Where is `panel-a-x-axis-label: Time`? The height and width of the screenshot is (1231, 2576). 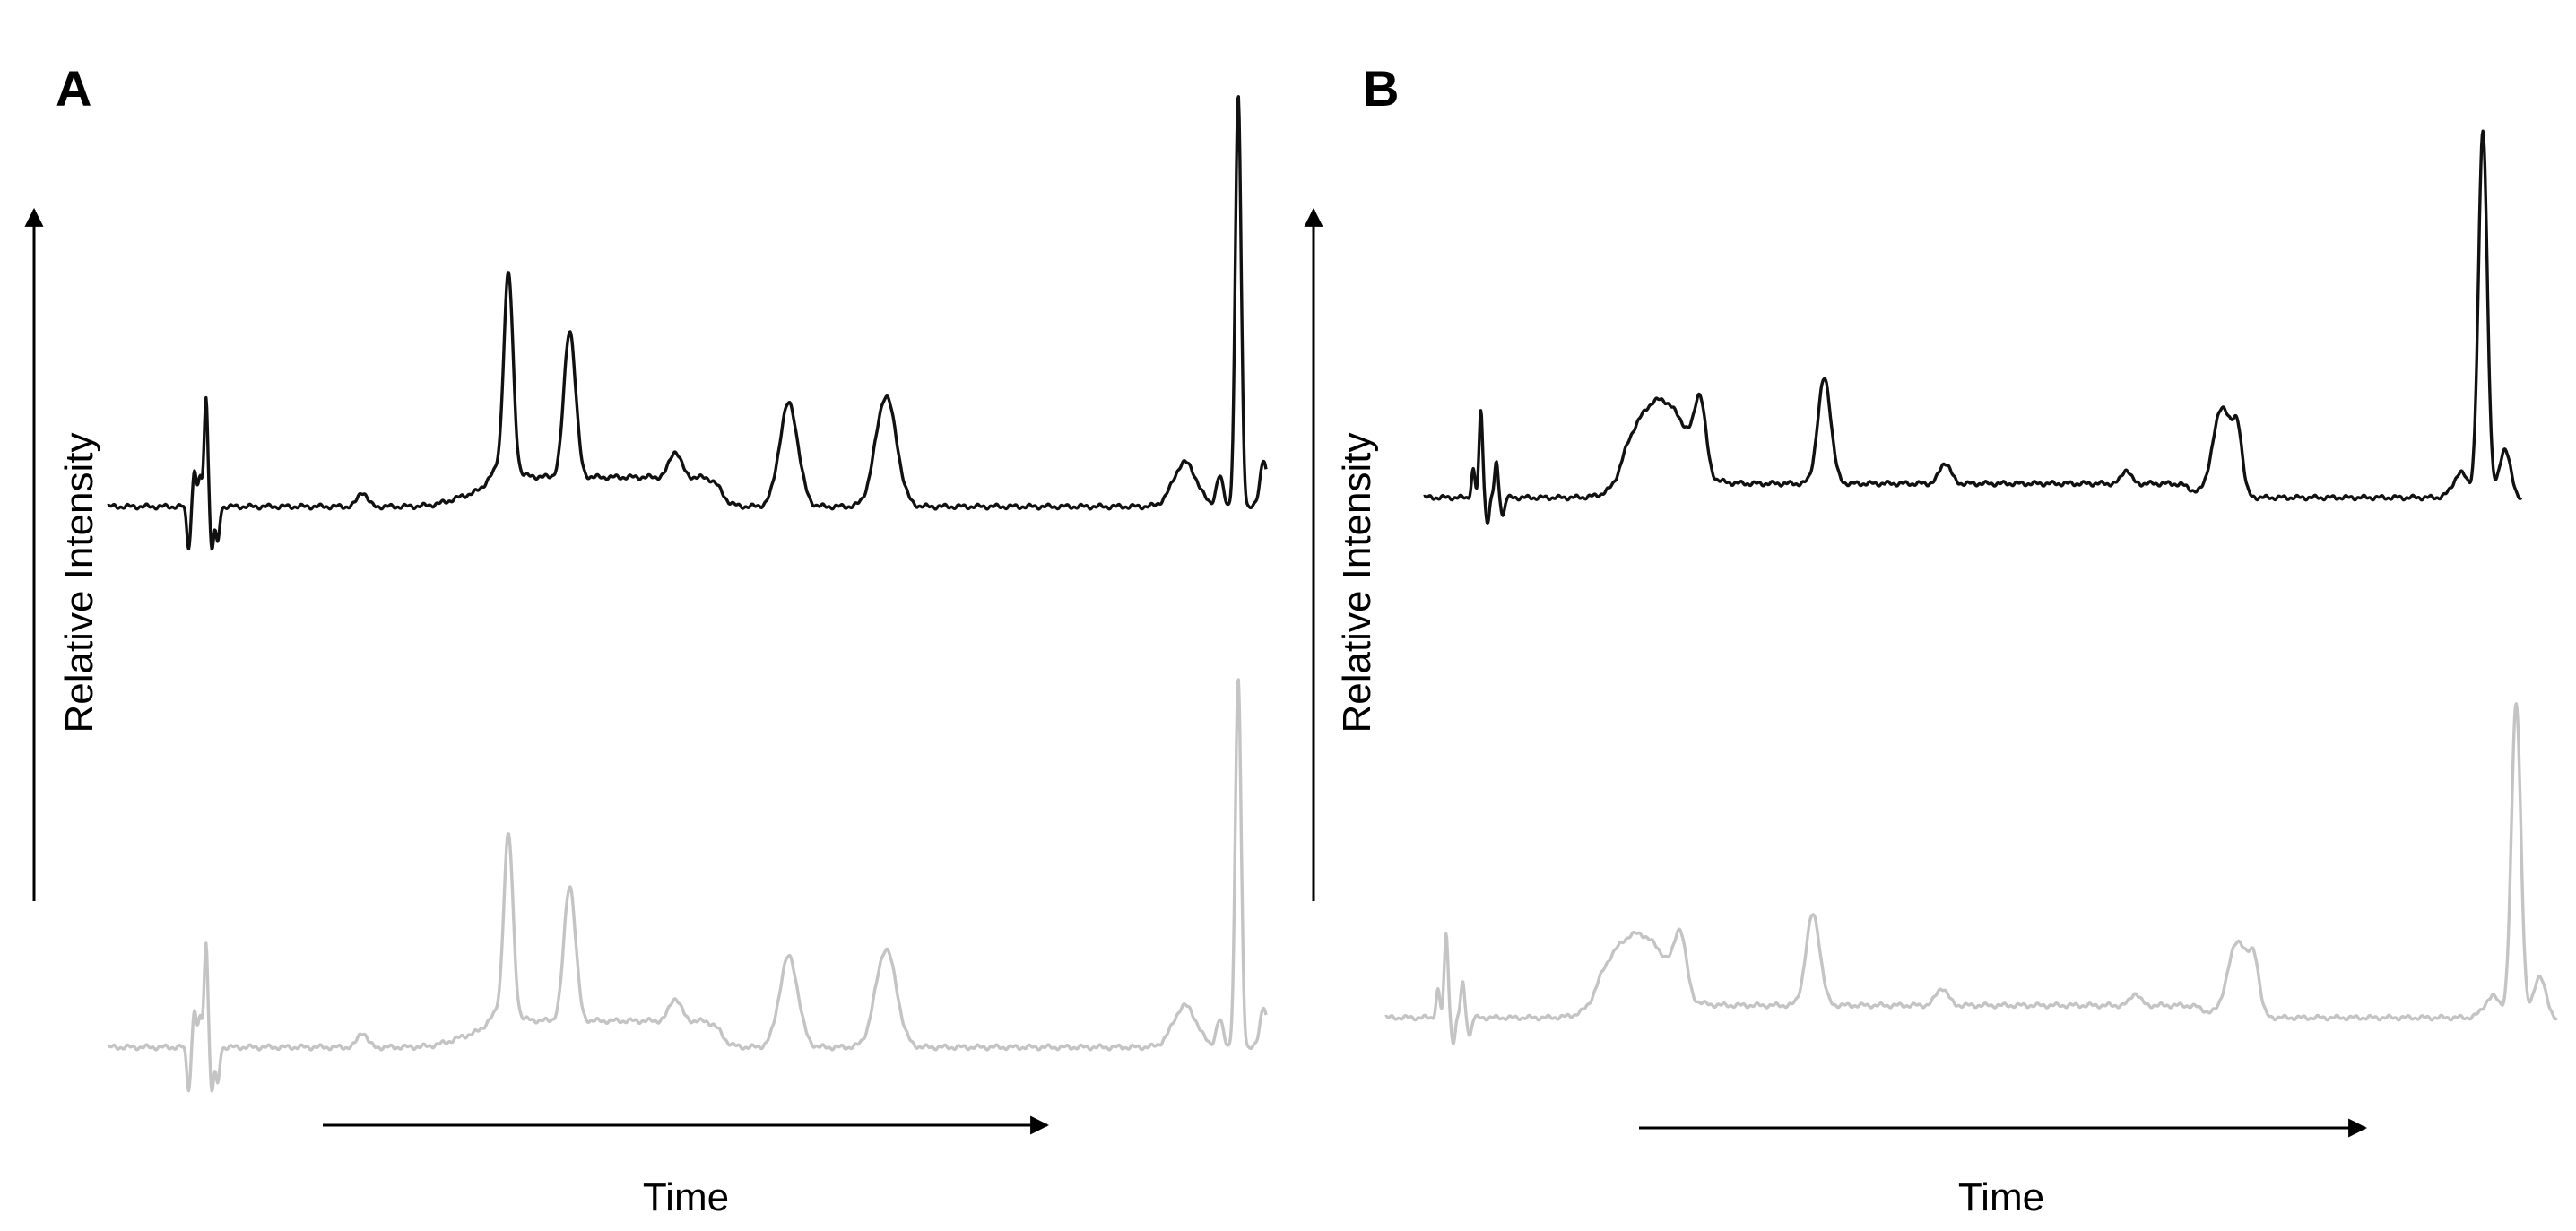
panel-a-x-axis-label: Time is located at coordinates (686, 1197).